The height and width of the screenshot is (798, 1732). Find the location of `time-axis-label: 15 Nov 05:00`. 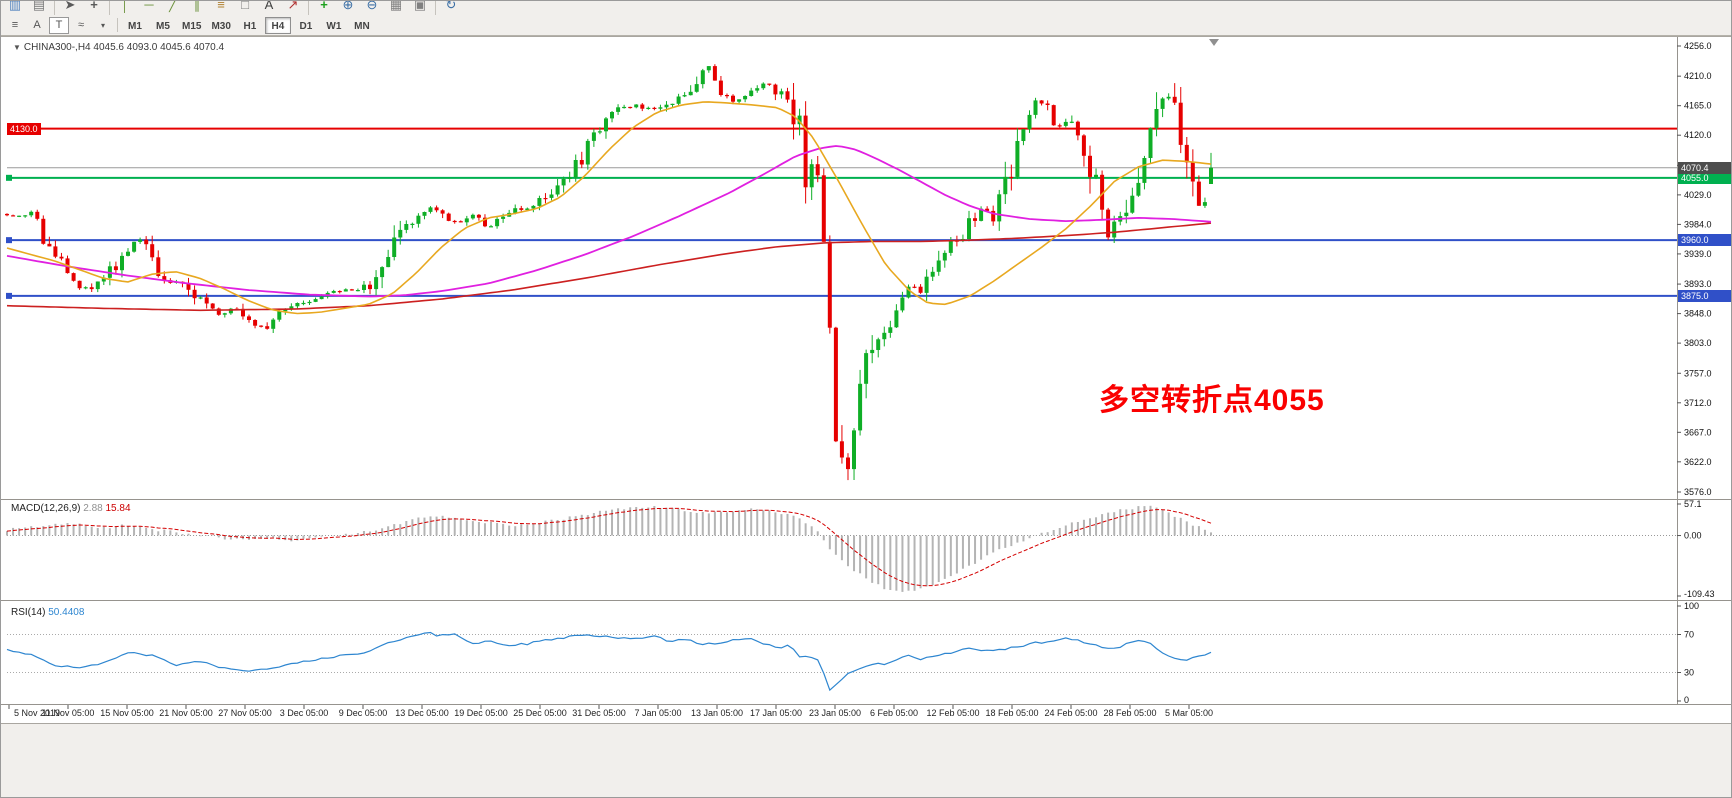

time-axis-label: 15 Nov 05:00 is located at coordinates (127, 713).